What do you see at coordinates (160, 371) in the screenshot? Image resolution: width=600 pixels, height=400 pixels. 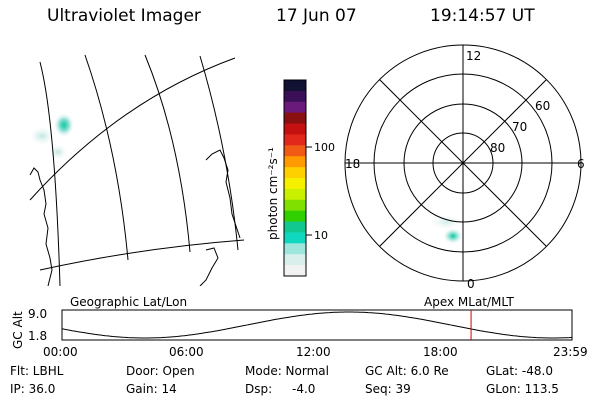 I see `door-info: Door: Open` at bounding box center [160, 371].